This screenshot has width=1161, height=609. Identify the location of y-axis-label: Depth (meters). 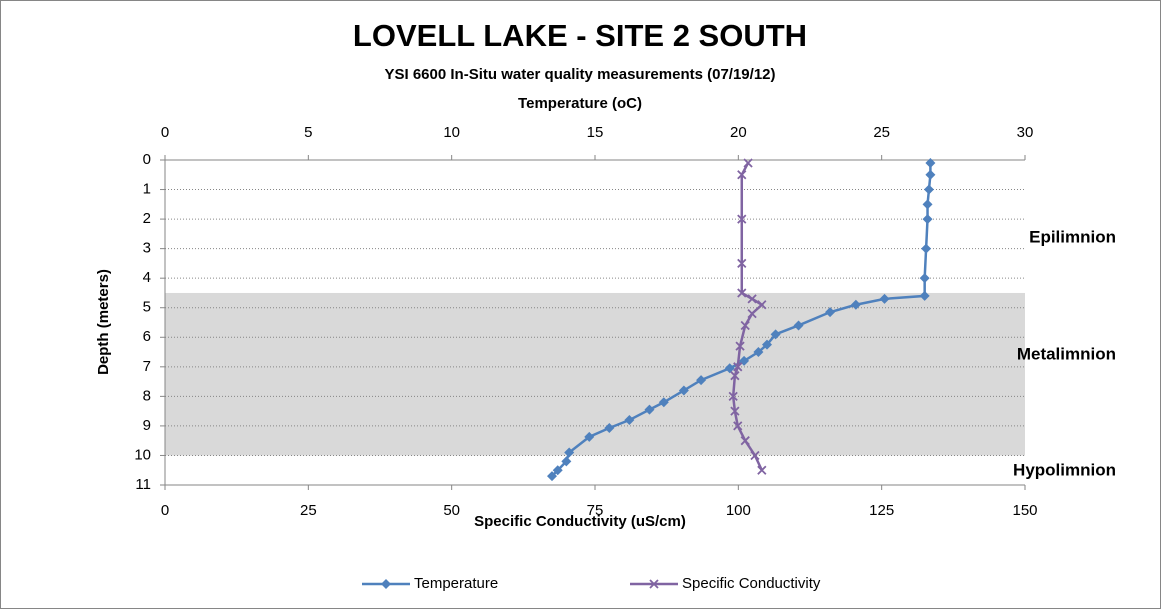
(103, 322).